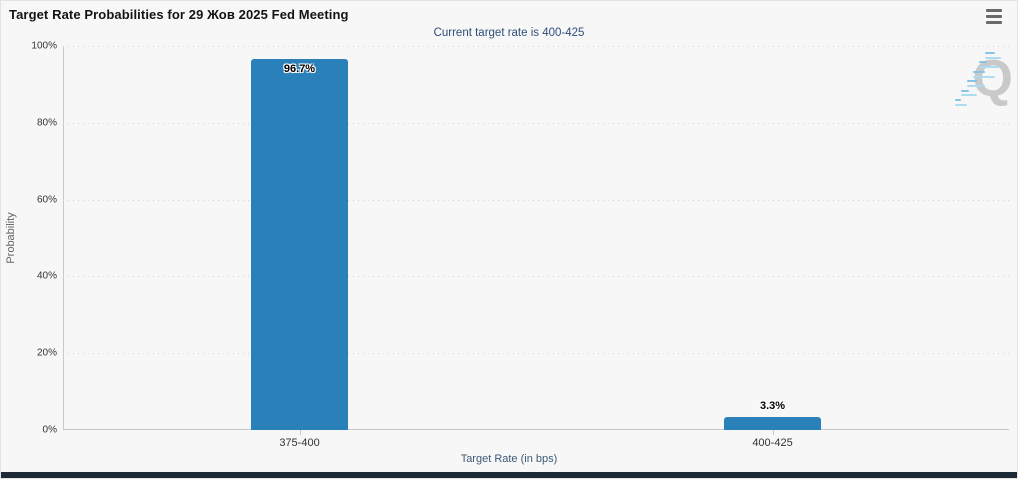 The width and height of the screenshot is (1018, 479). Describe the element at coordinates (536, 429) in the screenshot. I see `x-axis-line` at that location.